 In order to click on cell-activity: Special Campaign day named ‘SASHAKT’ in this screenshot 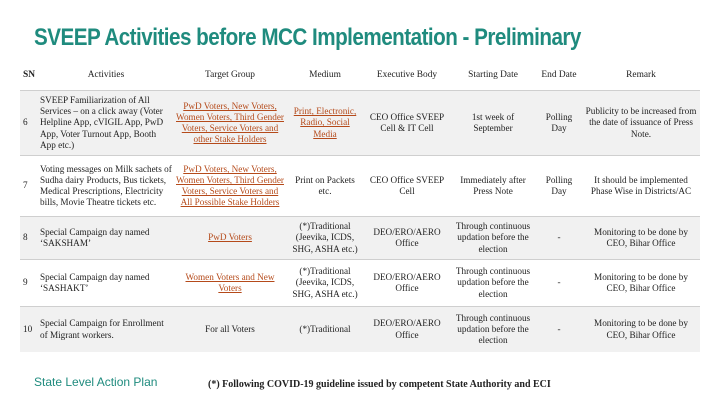, I will do `click(106, 283)`.